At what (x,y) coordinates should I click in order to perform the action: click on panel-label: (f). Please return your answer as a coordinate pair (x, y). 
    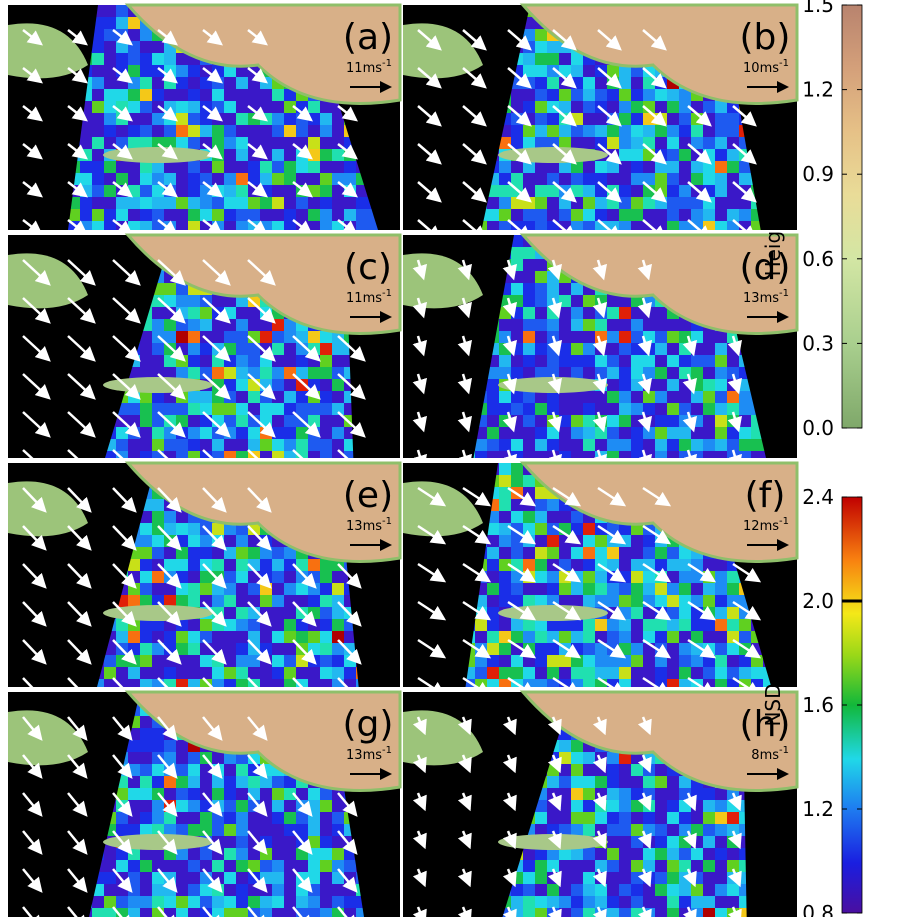
    Looking at the image, I should click on (765, 495).